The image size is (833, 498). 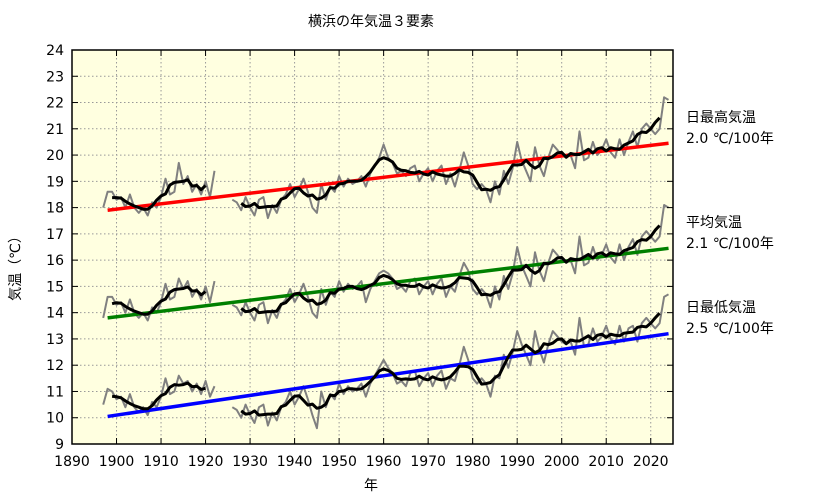 I want to click on chart-title: 横浜の年気温３要素, so click(x=371, y=22).